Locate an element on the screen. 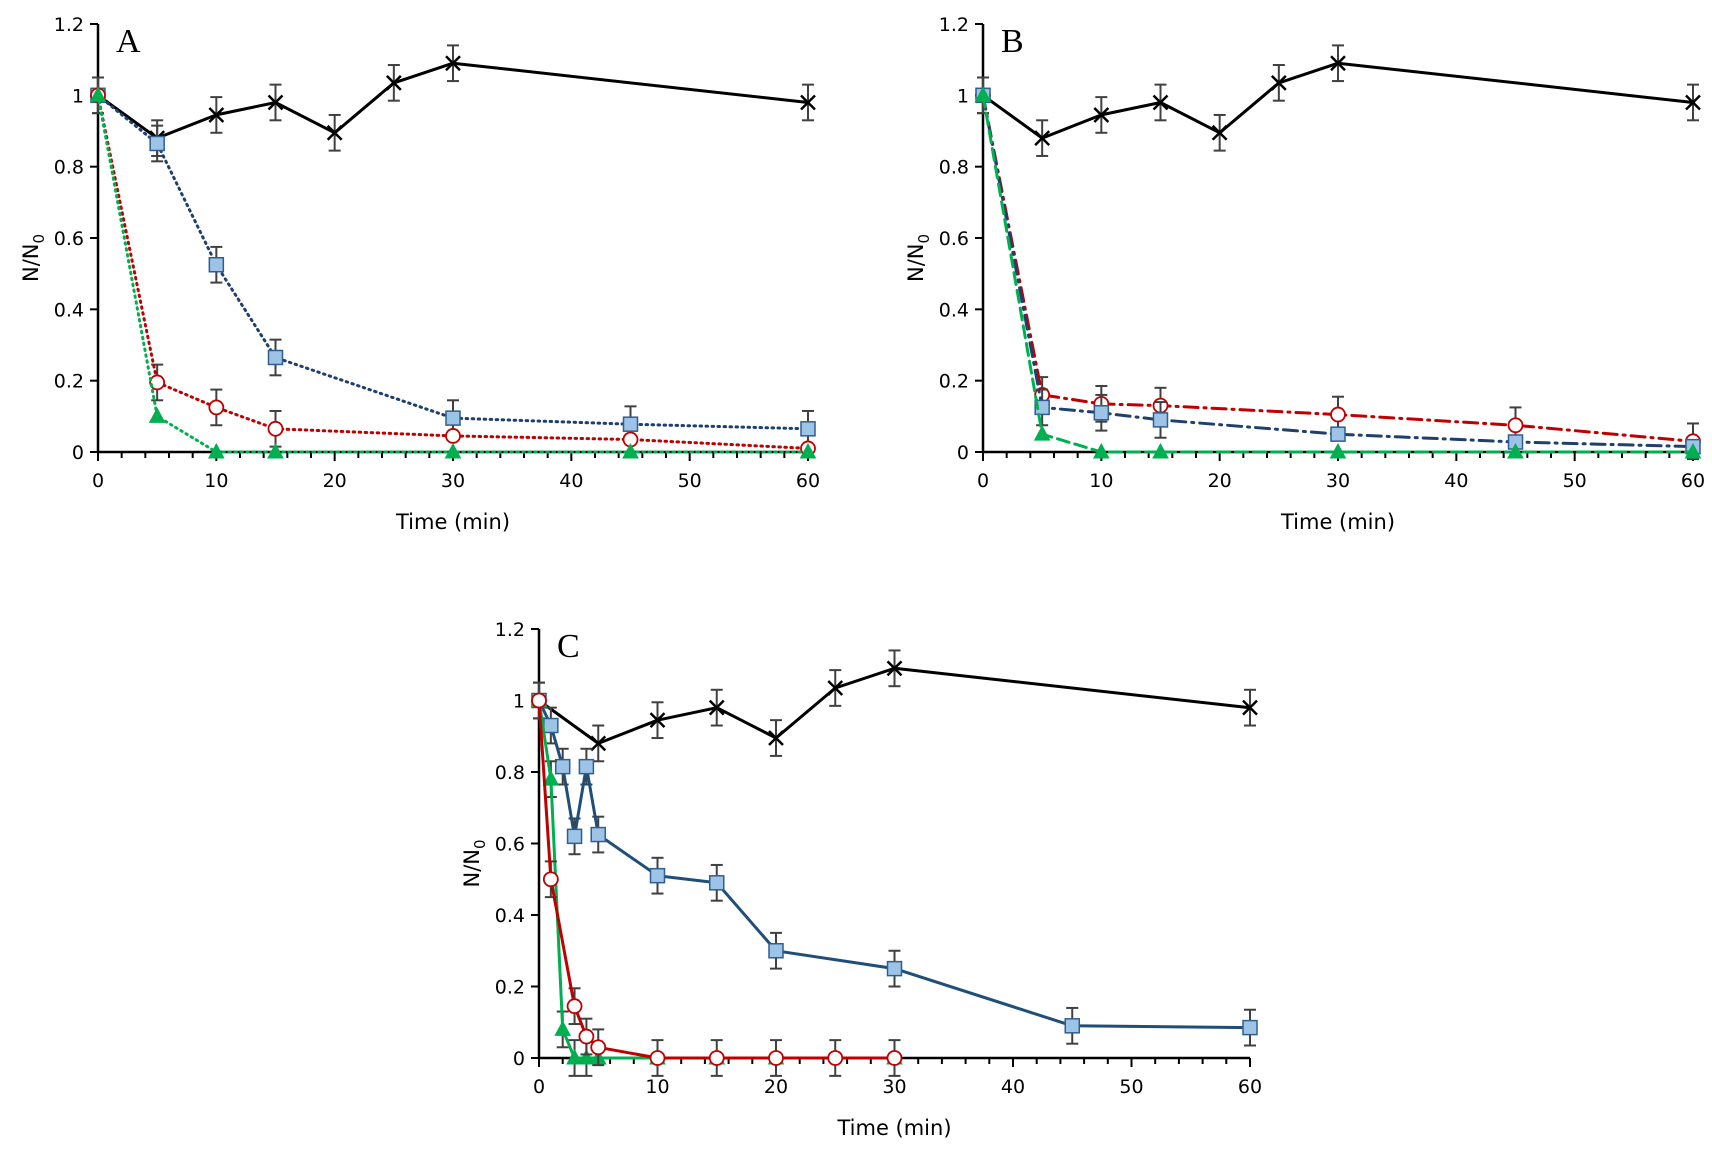  series-triangle is located at coordinates (1338, 272).